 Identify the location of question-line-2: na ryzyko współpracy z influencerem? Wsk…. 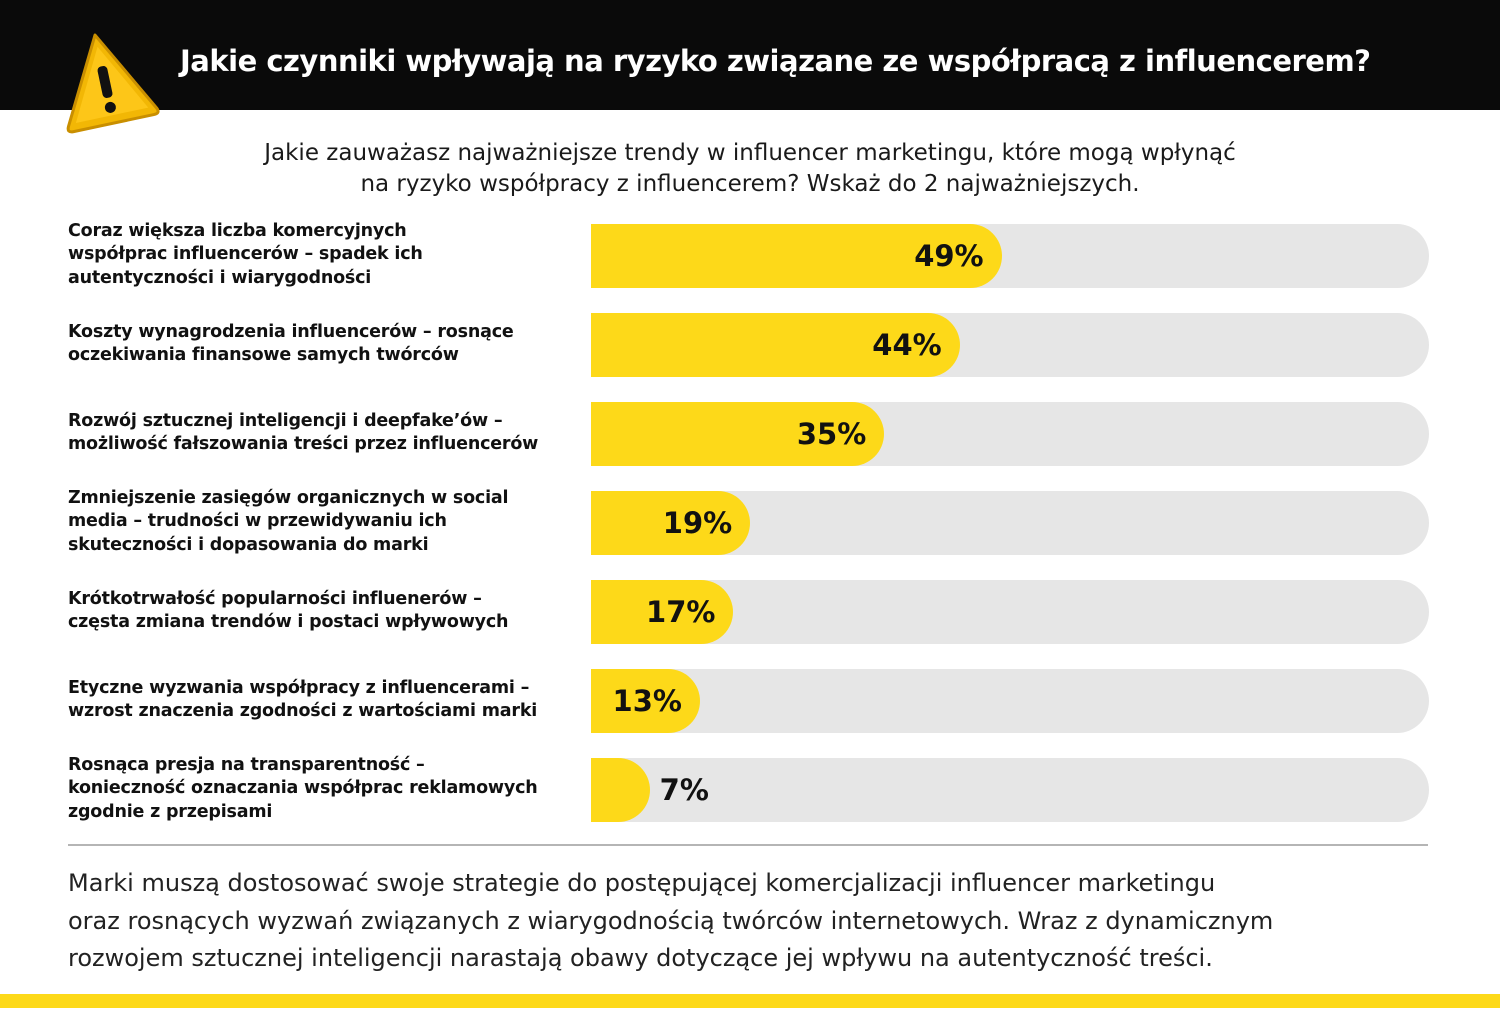
(750, 184).